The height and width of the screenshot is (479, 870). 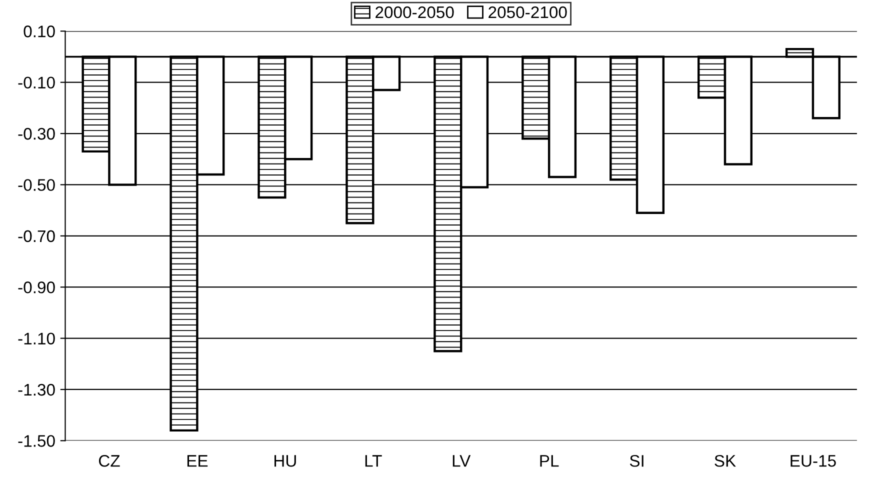 What do you see at coordinates (36, 236) in the screenshot?
I see `y-tick-label: -0.70` at bounding box center [36, 236].